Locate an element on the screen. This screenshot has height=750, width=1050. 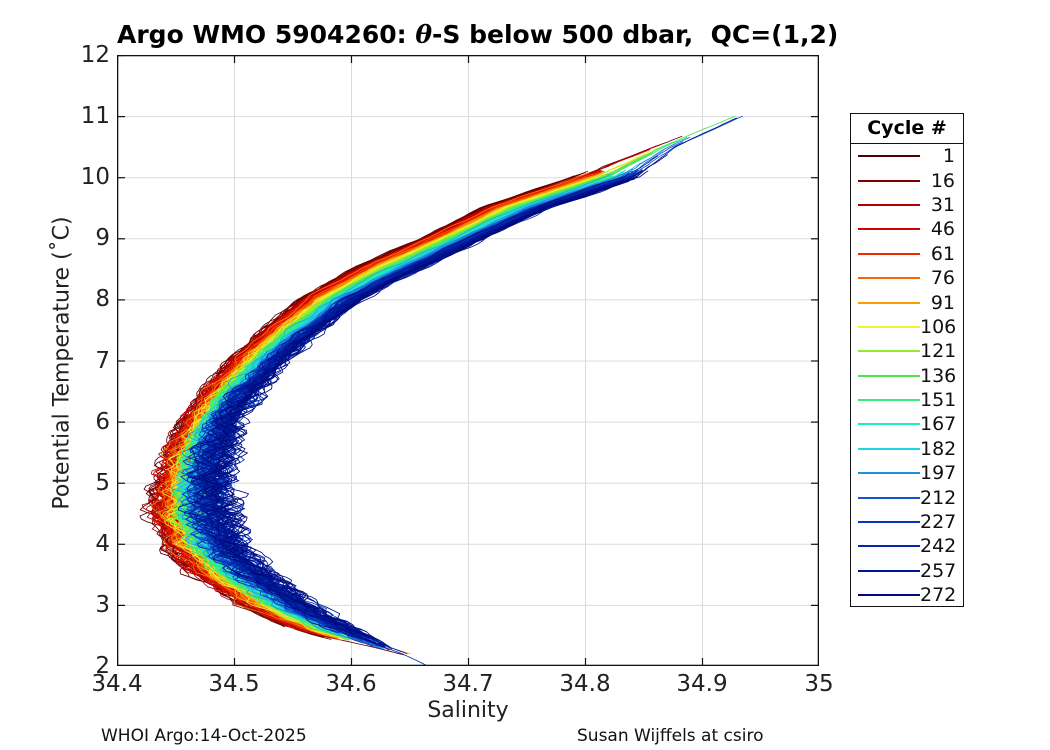
legend-entry-label: 121 is located at coordinates (938, 351).